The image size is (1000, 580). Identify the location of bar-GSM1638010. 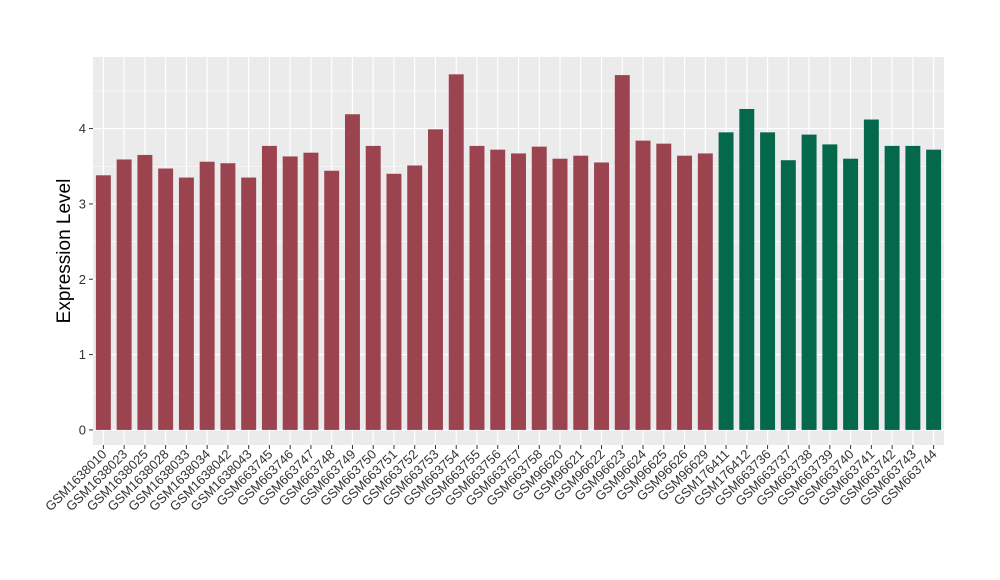
(103, 302).